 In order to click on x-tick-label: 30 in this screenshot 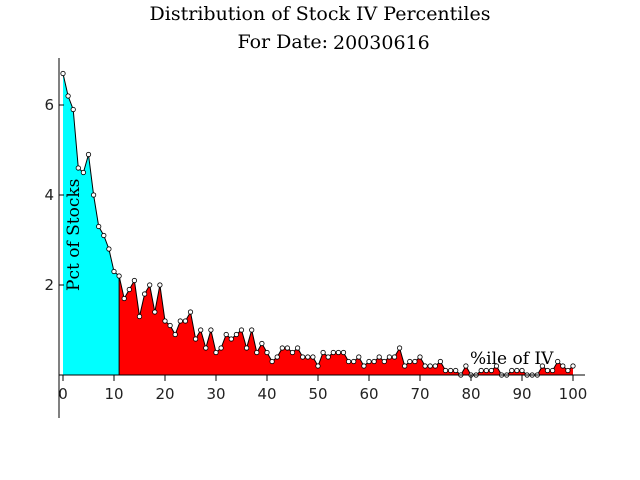, I will do `click(215, 394)`.